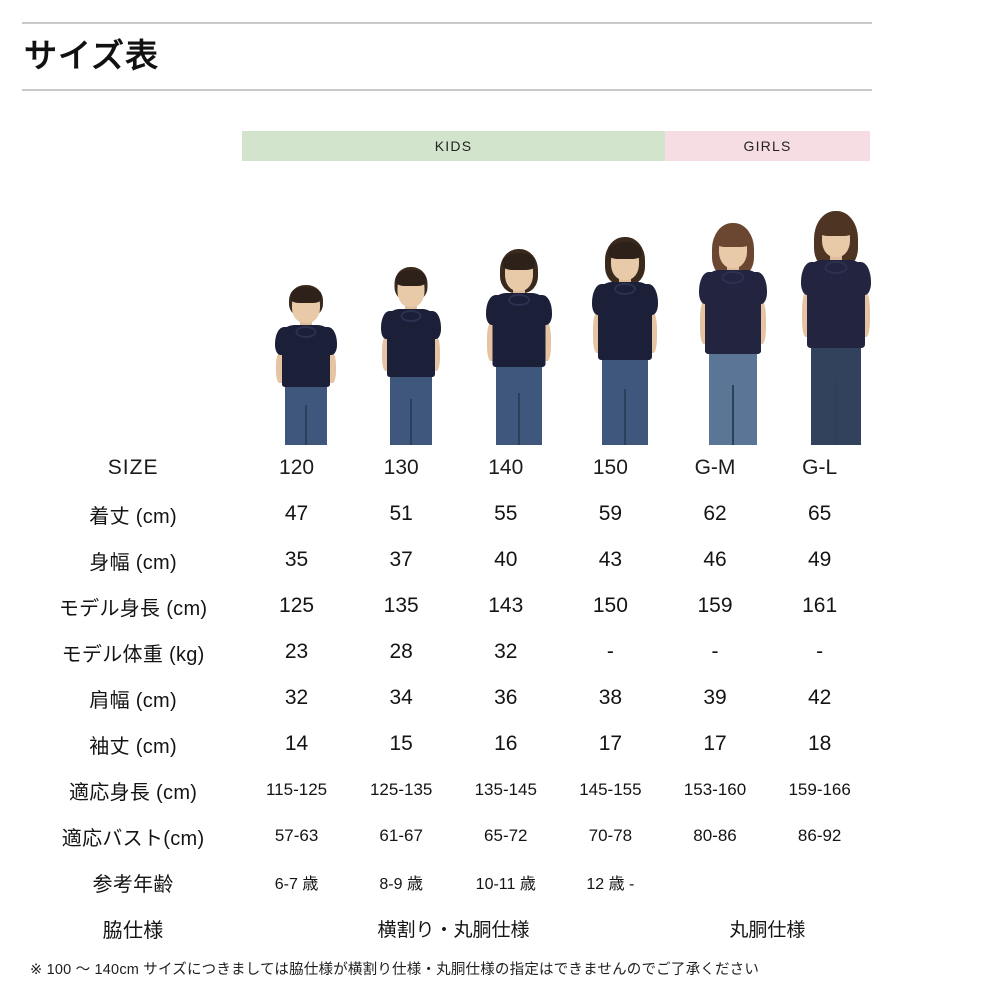 This screenshot has width=1000, height=1000. I want to click on cell-katahaba-gm: 39, so click(715, 697).